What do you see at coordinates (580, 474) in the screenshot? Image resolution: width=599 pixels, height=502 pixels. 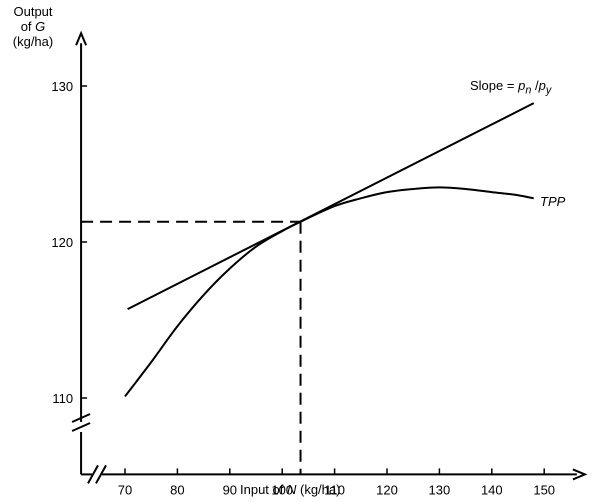 I see `x-axis-arrow` at bounding box center [580, 474].